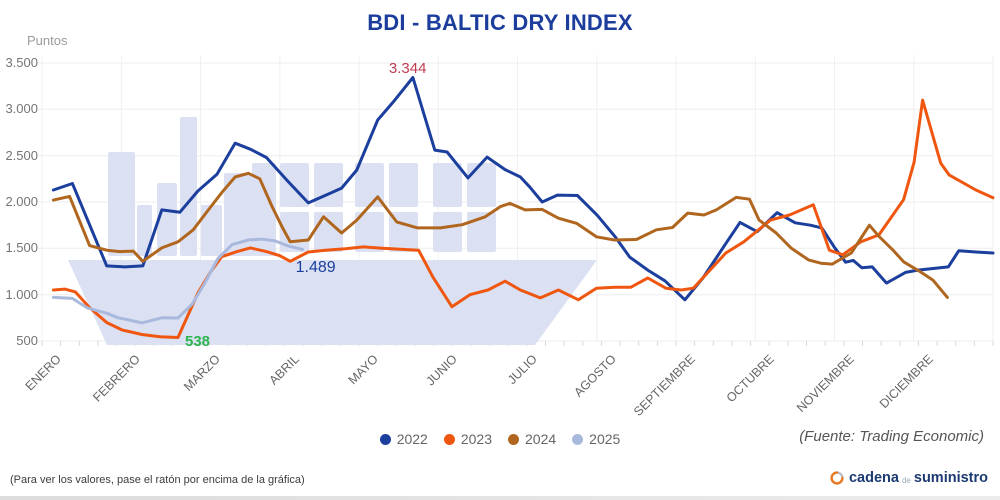  Describe the element at coordinates (500, 498) in the screenshot. I see `bottom-divider` at that location.